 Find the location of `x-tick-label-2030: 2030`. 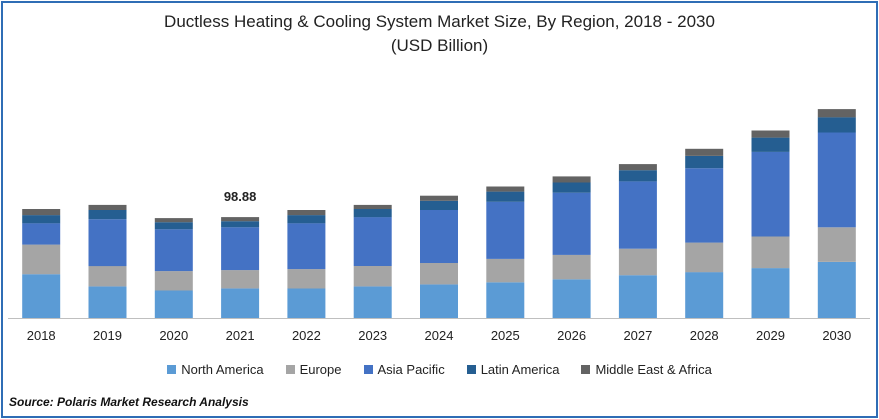

x-tick-label-2030: 2030 is located at coordinates (836, 335).